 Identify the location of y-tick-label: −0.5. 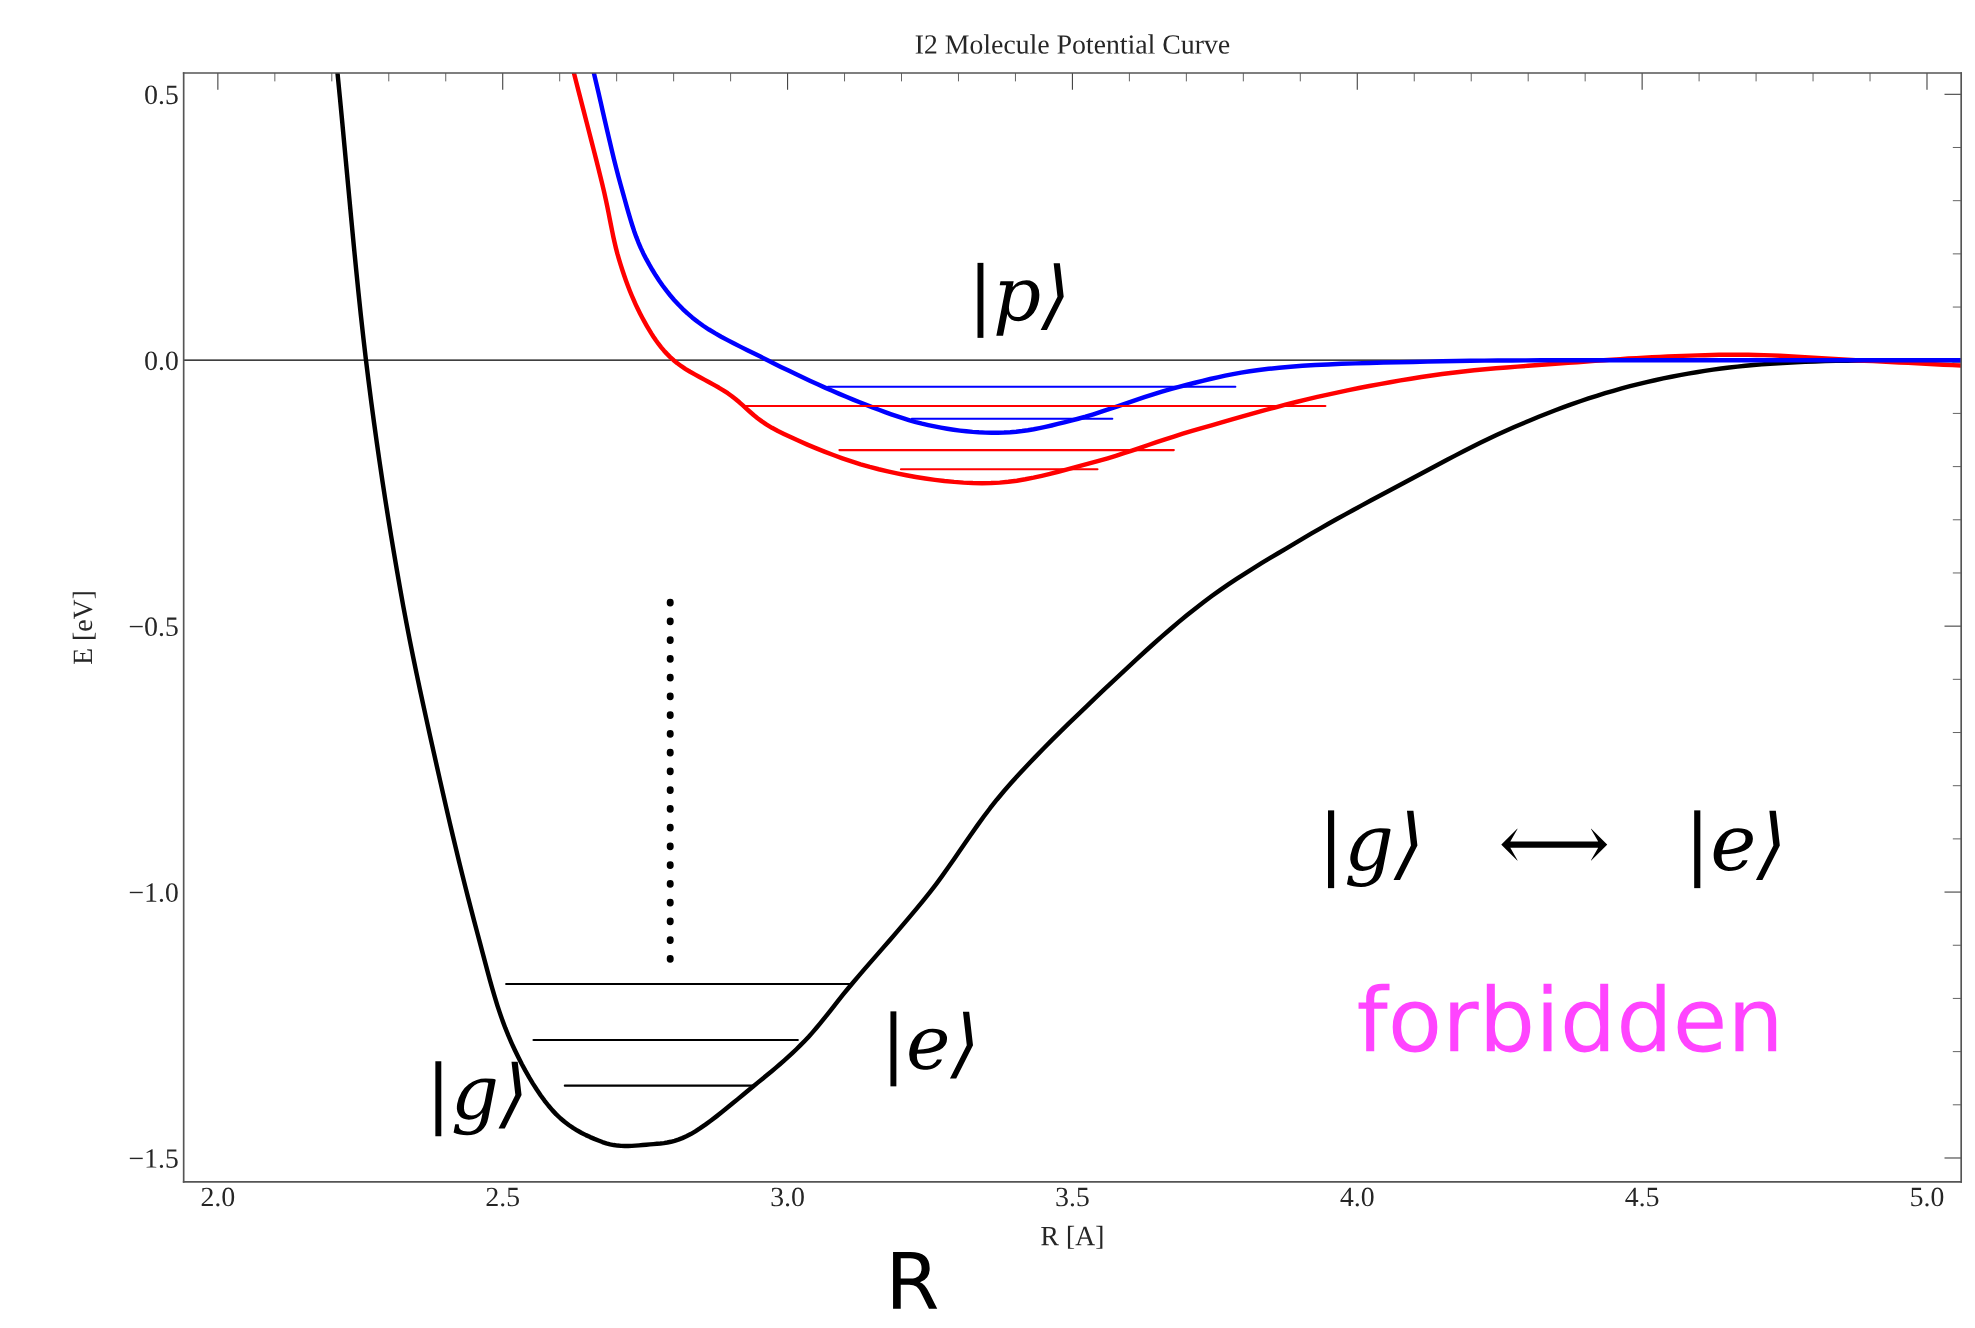
(153, 627).